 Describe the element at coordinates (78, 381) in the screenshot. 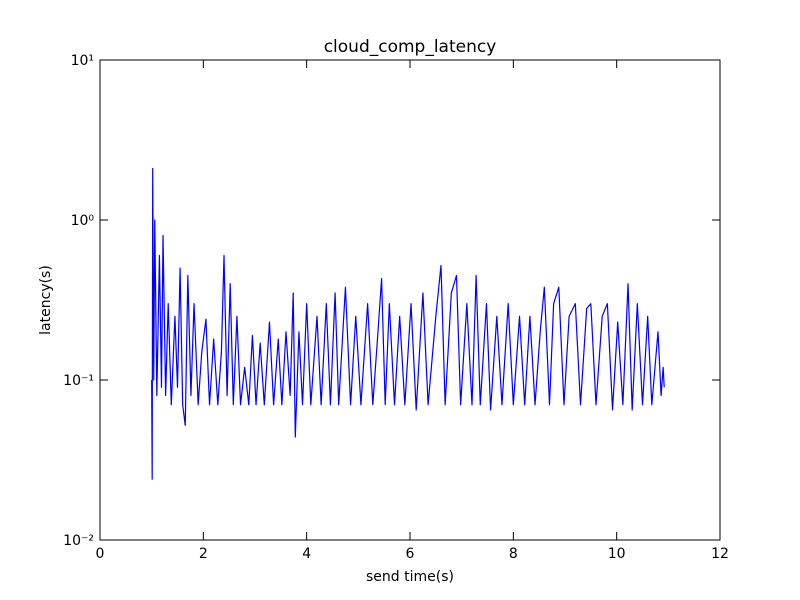

I see `y-tick-label: 10⁻¹` at that location.